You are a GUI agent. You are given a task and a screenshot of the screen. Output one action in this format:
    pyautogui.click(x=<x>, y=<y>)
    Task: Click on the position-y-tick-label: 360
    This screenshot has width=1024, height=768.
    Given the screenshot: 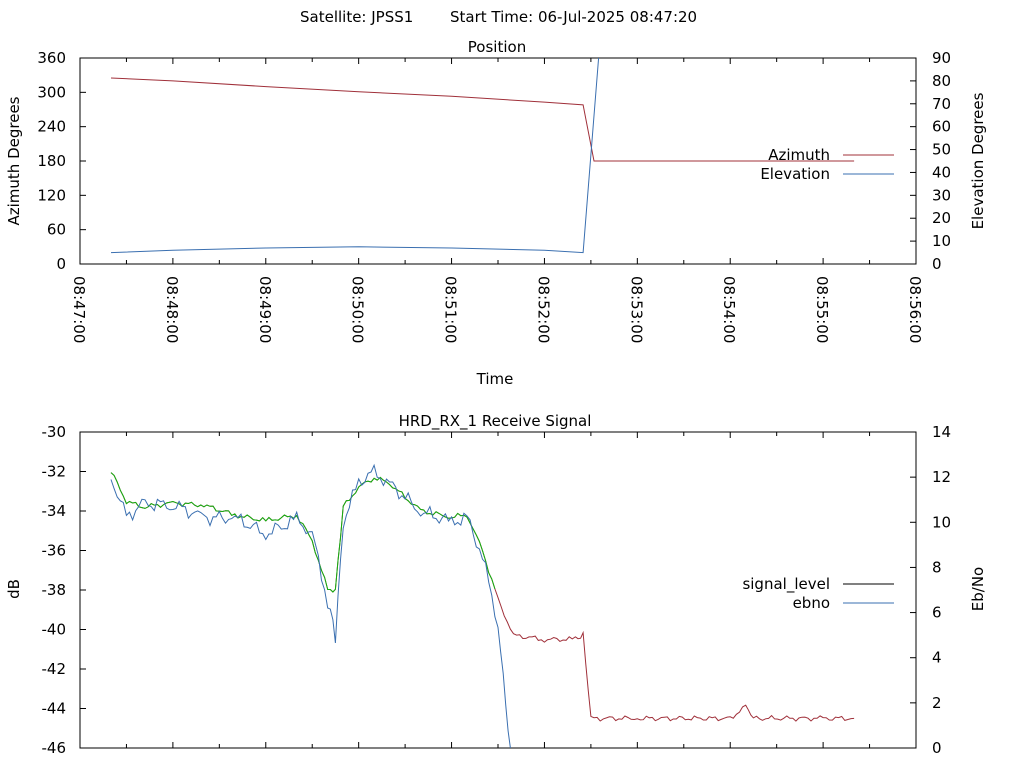 What is the action you would take?
    pyautogui.click(x=51, y=58)
    